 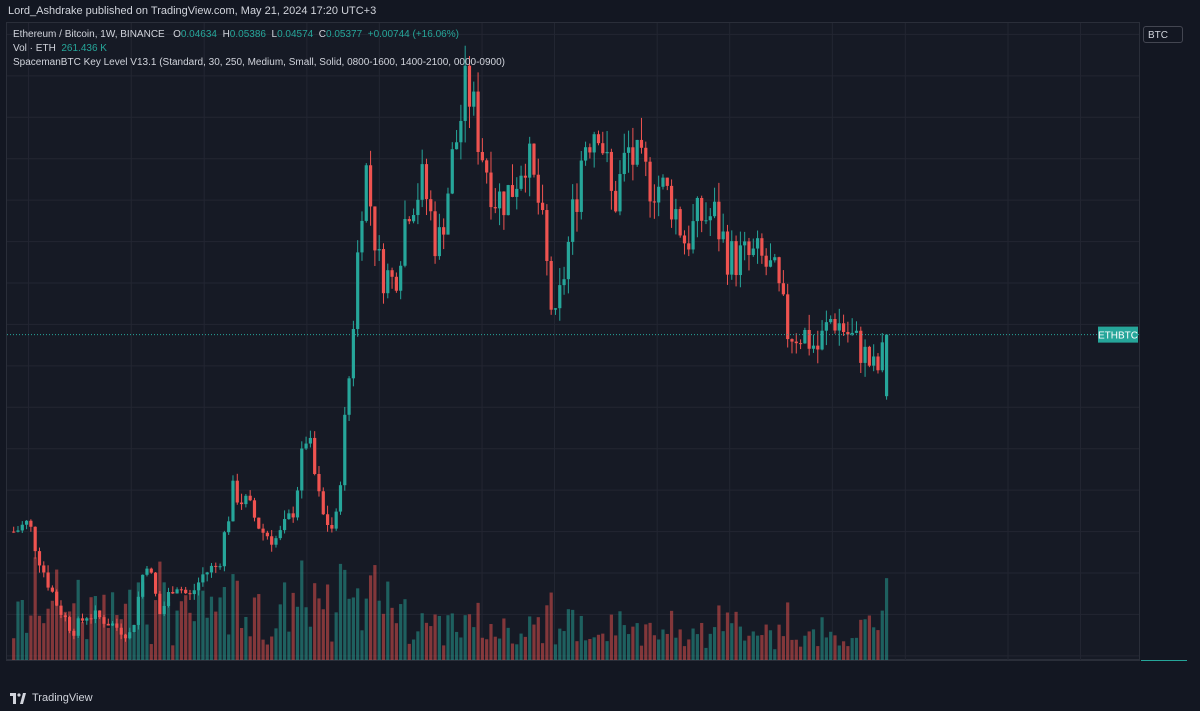 What do you see at coordinates (1170, 341) in the screenshot?
I see `price-scale` at bounding box center [1170, 341].